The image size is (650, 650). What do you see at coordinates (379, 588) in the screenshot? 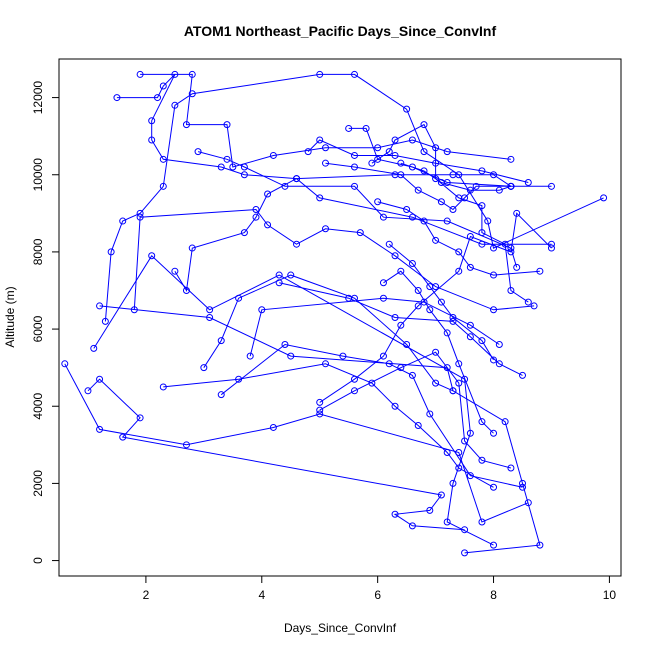
I see `x-axis: 2 4 6 8 10` at bounding box center [379, 588].